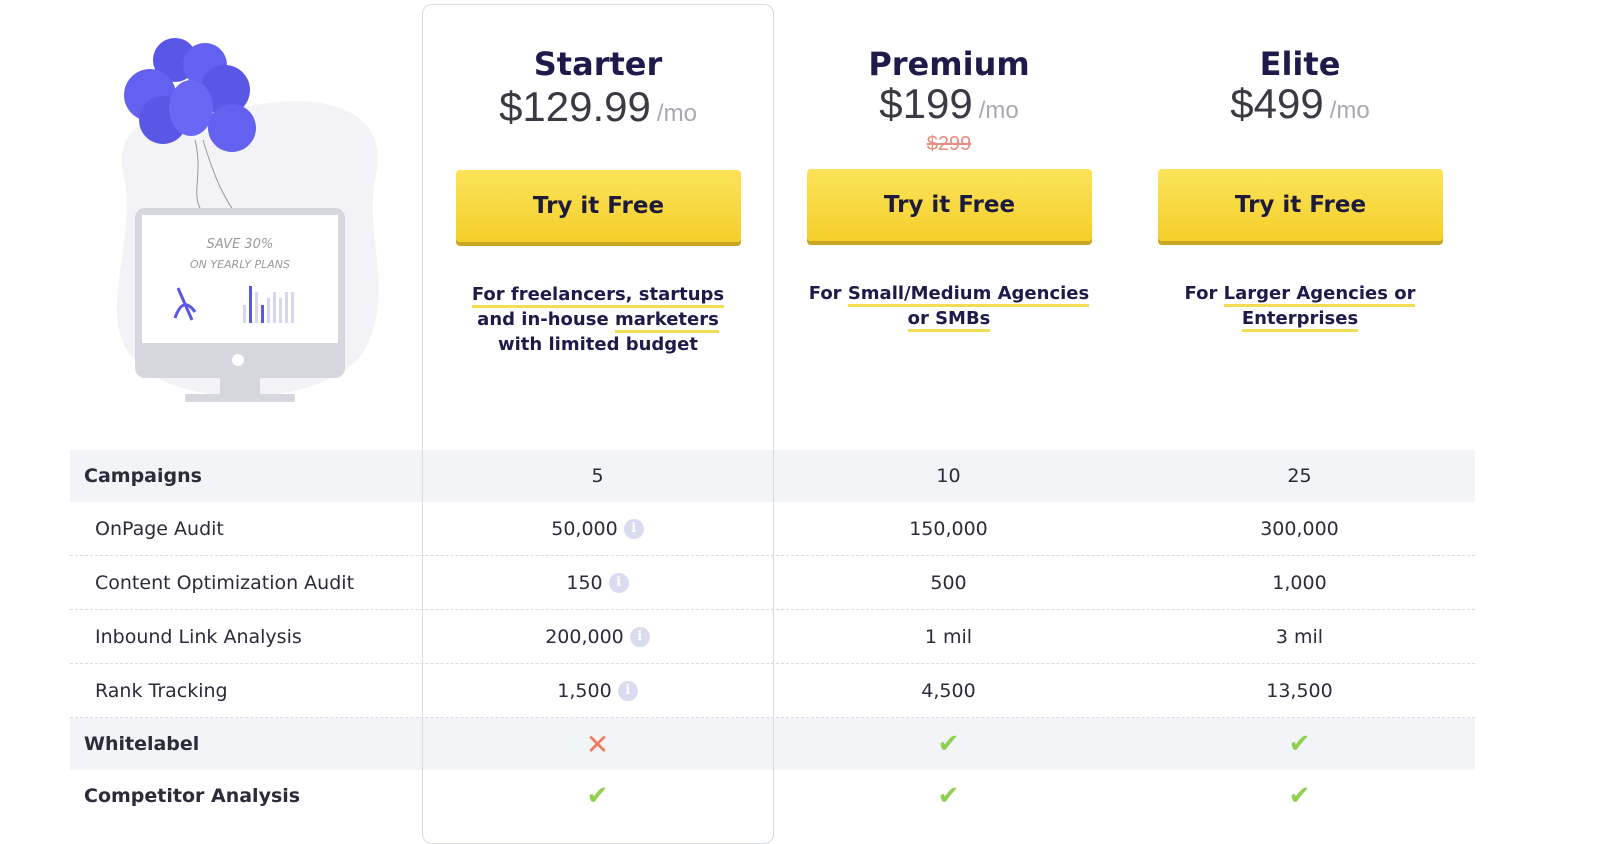  I want to click on value-text: 150,000, so click(948, 528).